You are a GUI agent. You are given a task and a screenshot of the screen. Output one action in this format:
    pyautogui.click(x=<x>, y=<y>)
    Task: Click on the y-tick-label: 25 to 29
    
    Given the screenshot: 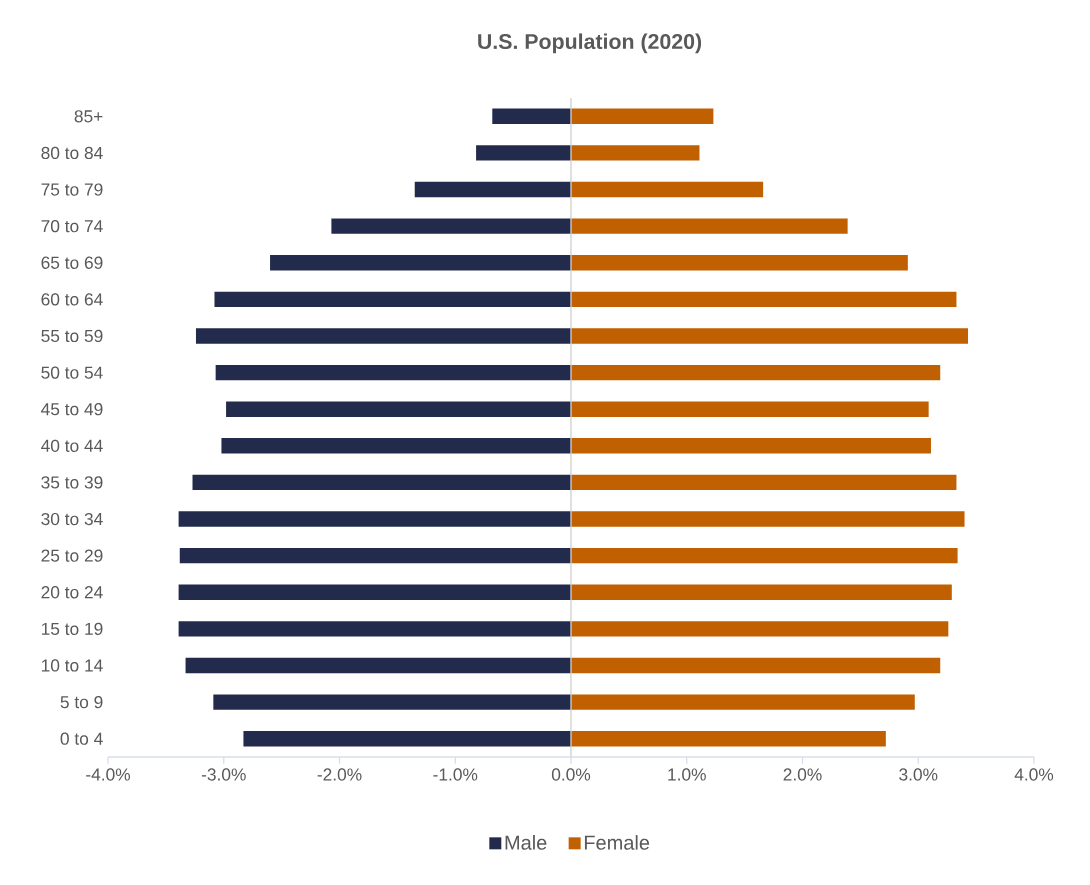 What is the action you would take?
    pyautogui.click(x=72, y=555)
    